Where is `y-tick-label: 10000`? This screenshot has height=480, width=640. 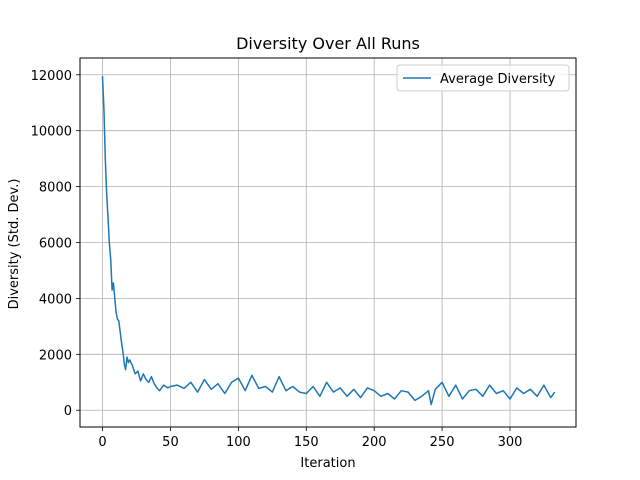 y-tick-label: 10000 is located at coordinates (51, 132).